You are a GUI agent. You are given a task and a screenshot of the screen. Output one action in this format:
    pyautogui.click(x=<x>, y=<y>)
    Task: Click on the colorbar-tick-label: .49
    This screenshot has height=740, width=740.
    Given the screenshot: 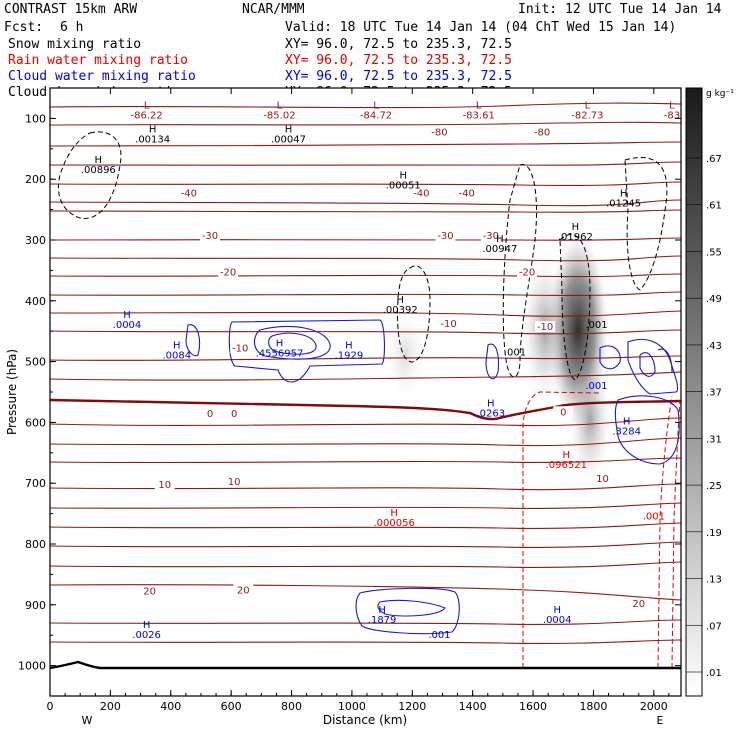 What is the action you would take?
    pyautogui.click(x=714, y=299)
    